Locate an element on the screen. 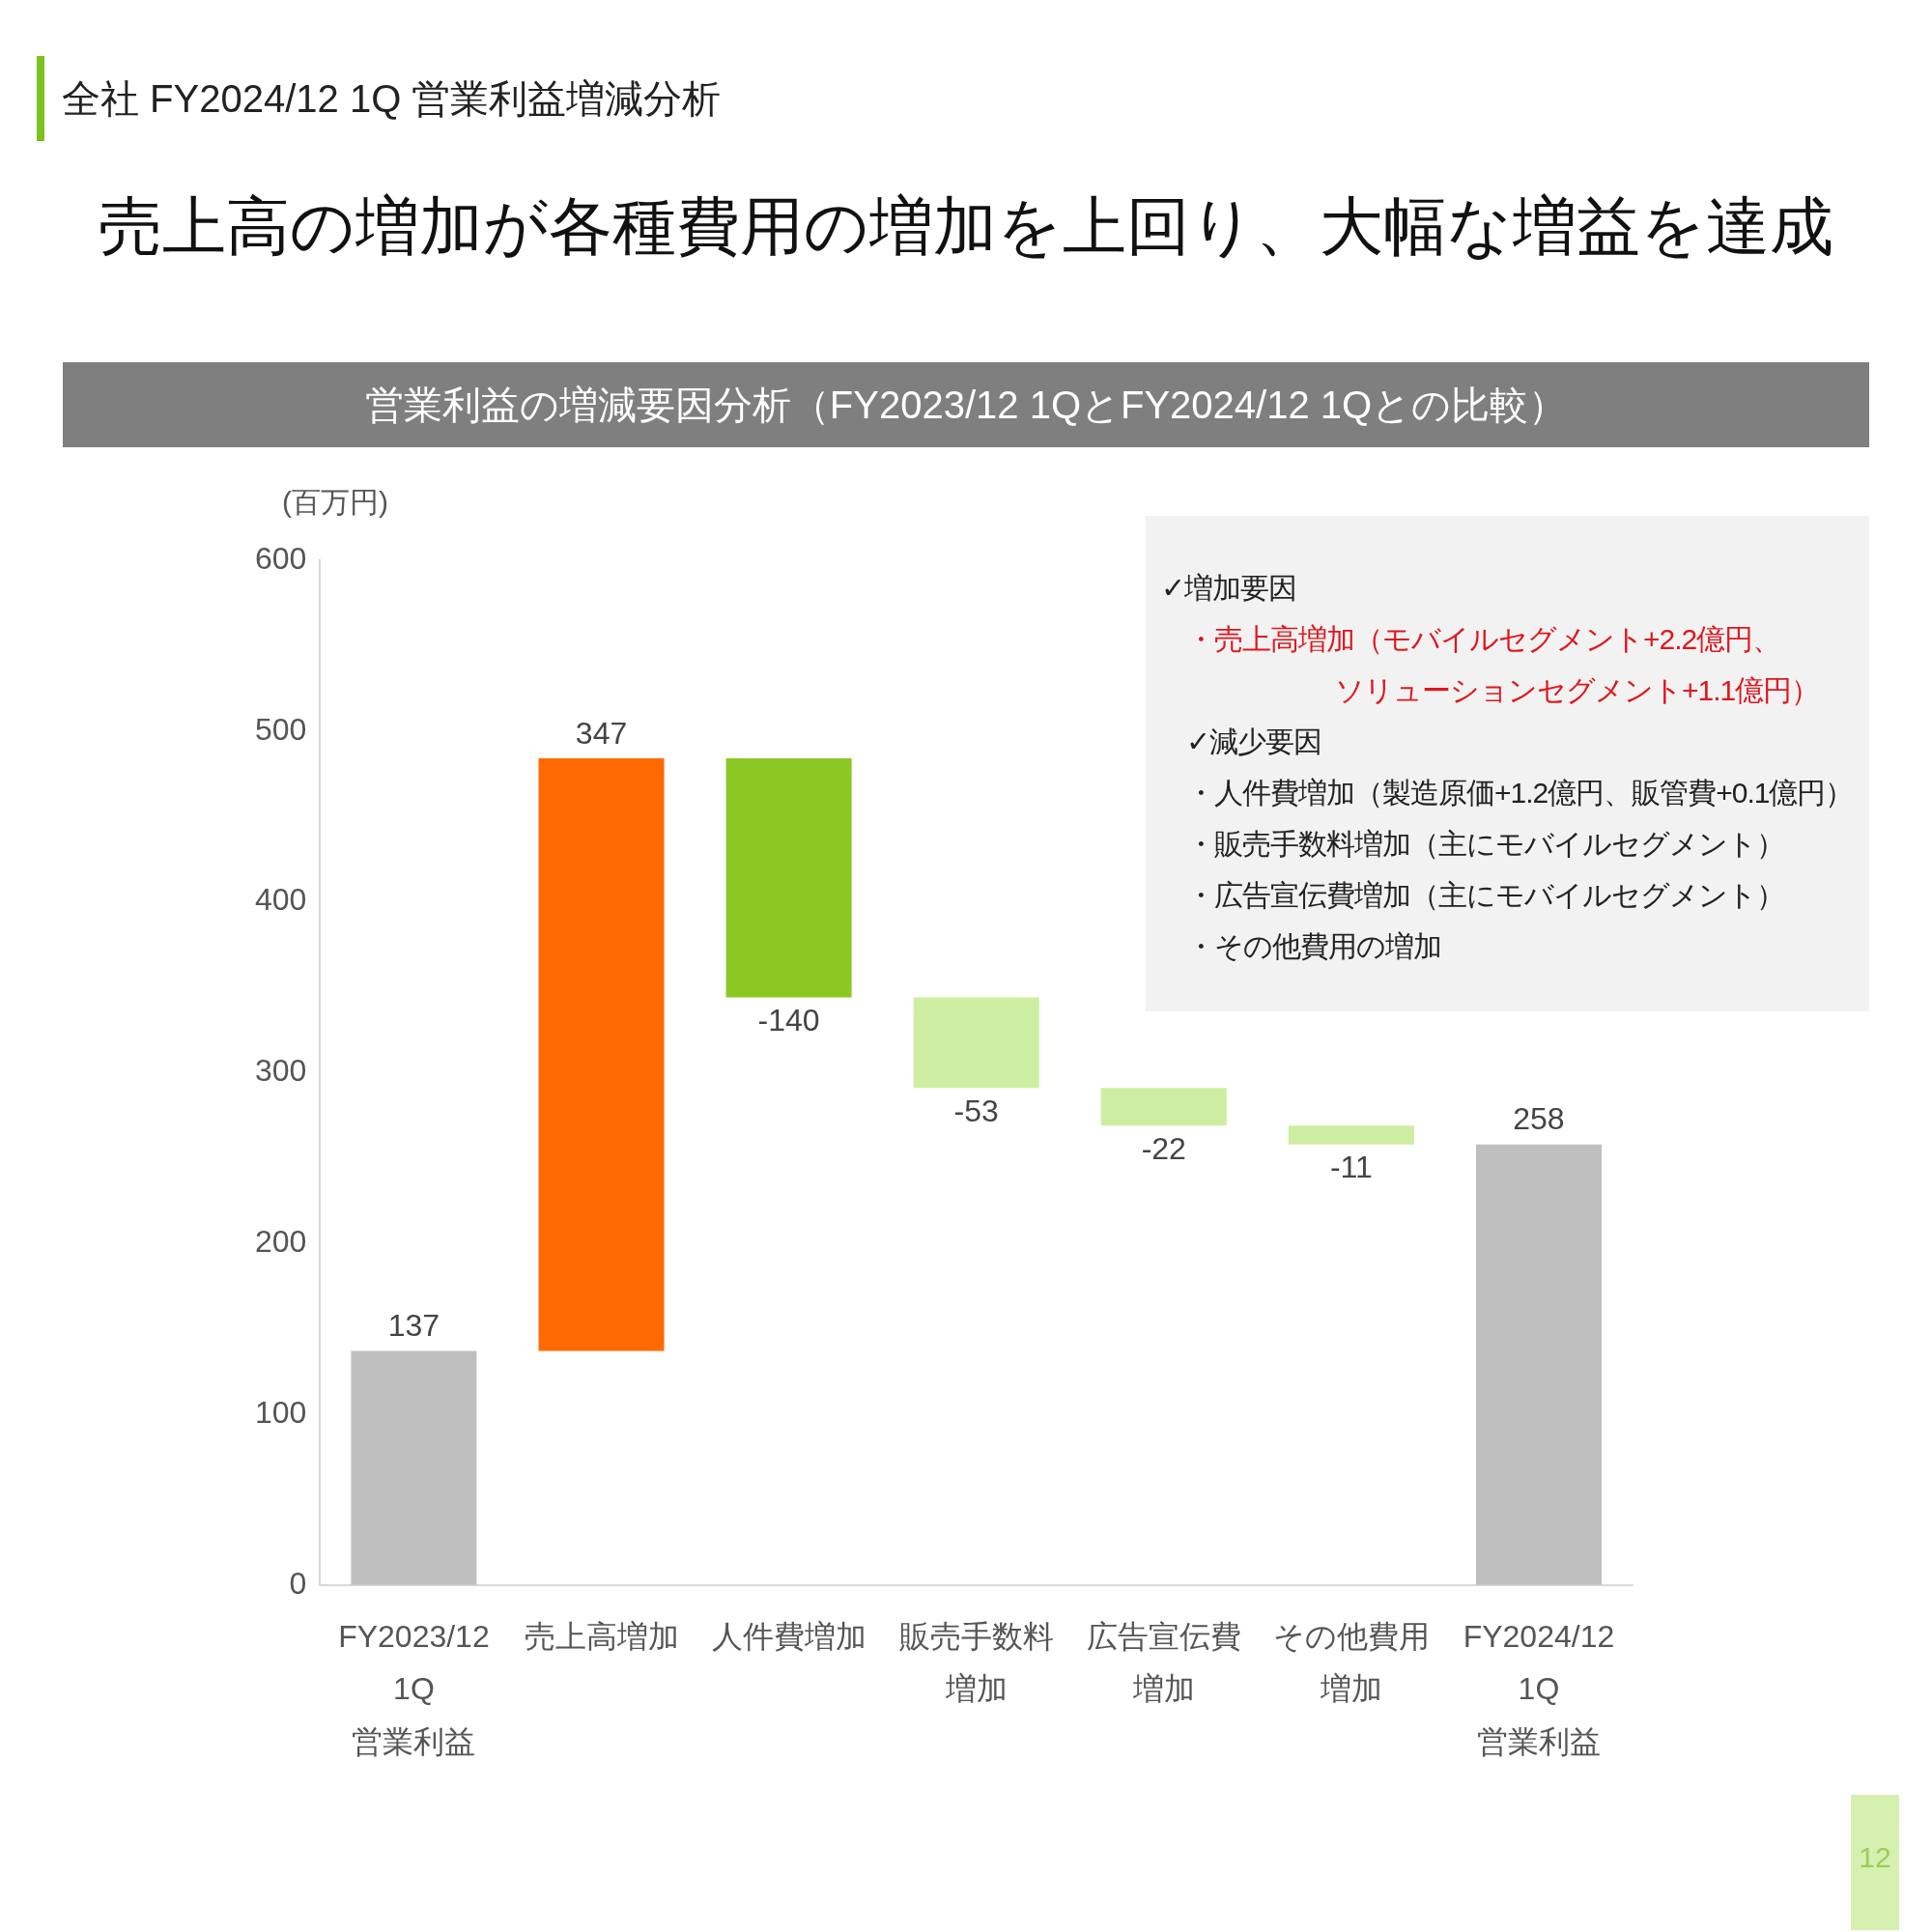 This screenshot has width=1932, height=1932. annotation: ・売上高増加（モバイルセグメント+2.2億円、 is located at coordinates (1483, 639).